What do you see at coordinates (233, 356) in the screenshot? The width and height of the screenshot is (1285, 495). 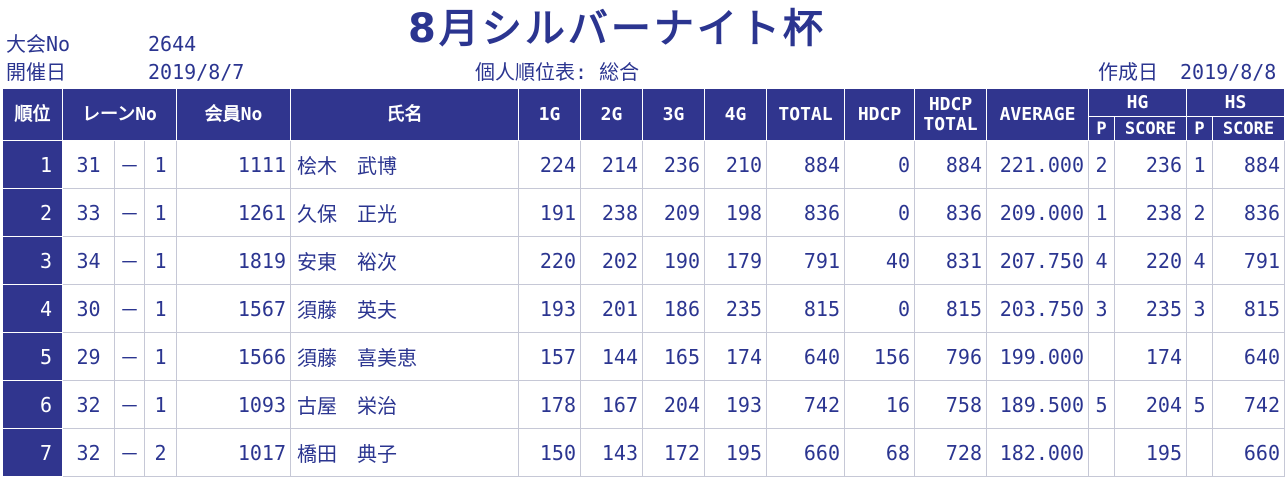 I see `member-no-cell: 1566` at bounding box center [233, 356].